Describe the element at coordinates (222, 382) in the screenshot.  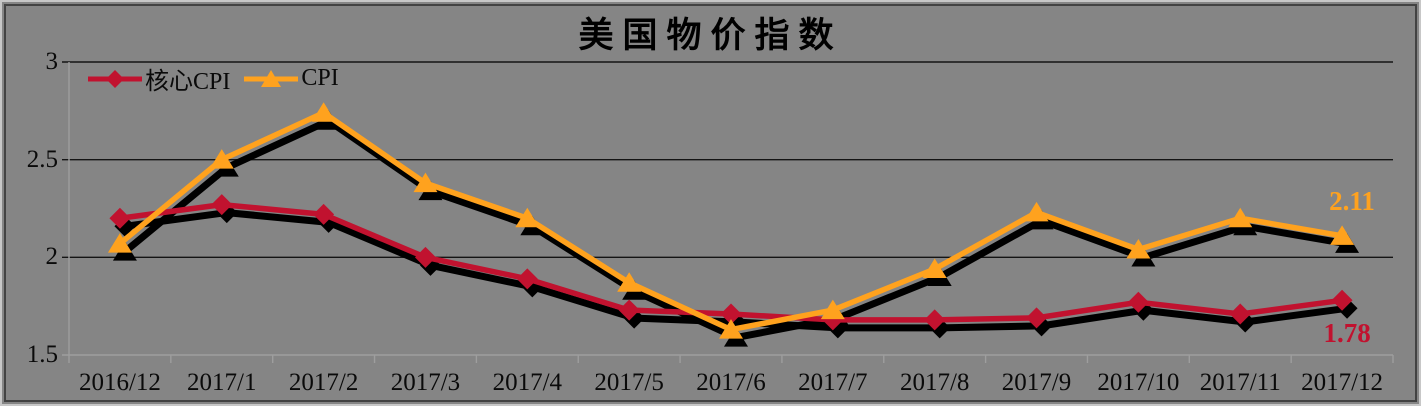
I see `x-tick-label: 2017/1` at that location.